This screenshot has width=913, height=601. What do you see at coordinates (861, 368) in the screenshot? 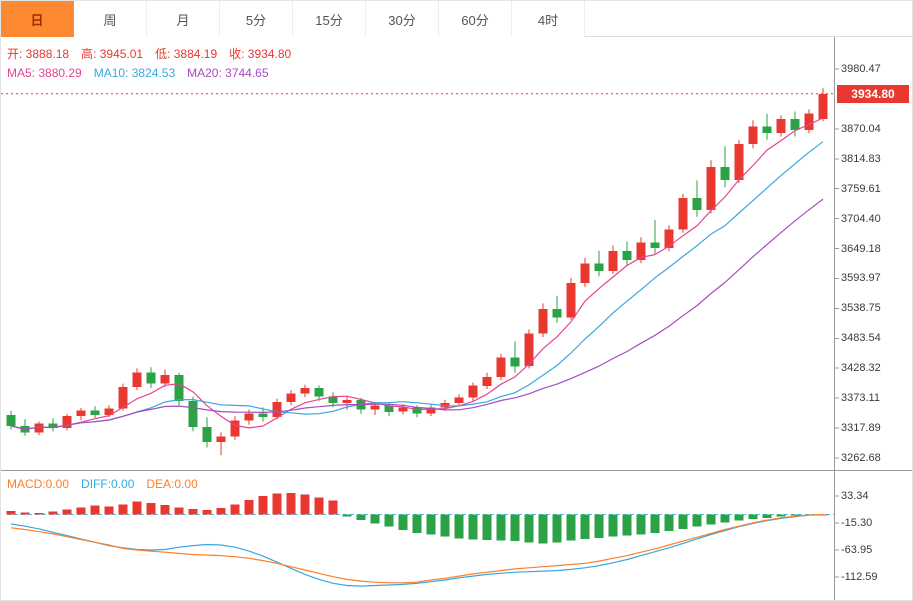
I see `price-axis-label: 3428.32` at bounding box center [861, 368].